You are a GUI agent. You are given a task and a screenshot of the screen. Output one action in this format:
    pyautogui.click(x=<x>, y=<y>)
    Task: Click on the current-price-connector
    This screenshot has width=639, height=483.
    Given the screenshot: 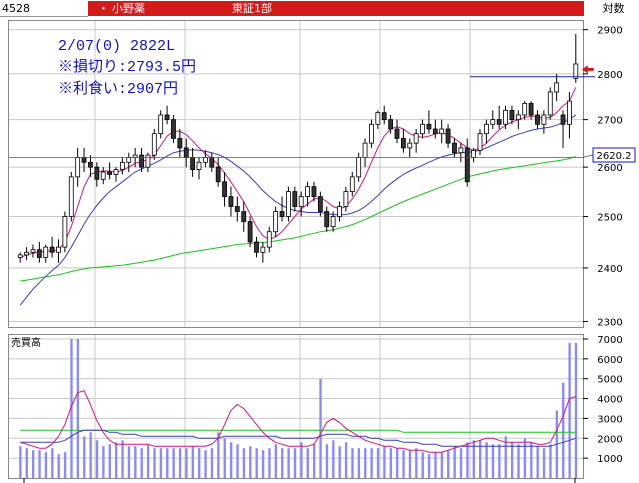 What is the action you would take?
    pyautogui.click(x=588, y=156)
    